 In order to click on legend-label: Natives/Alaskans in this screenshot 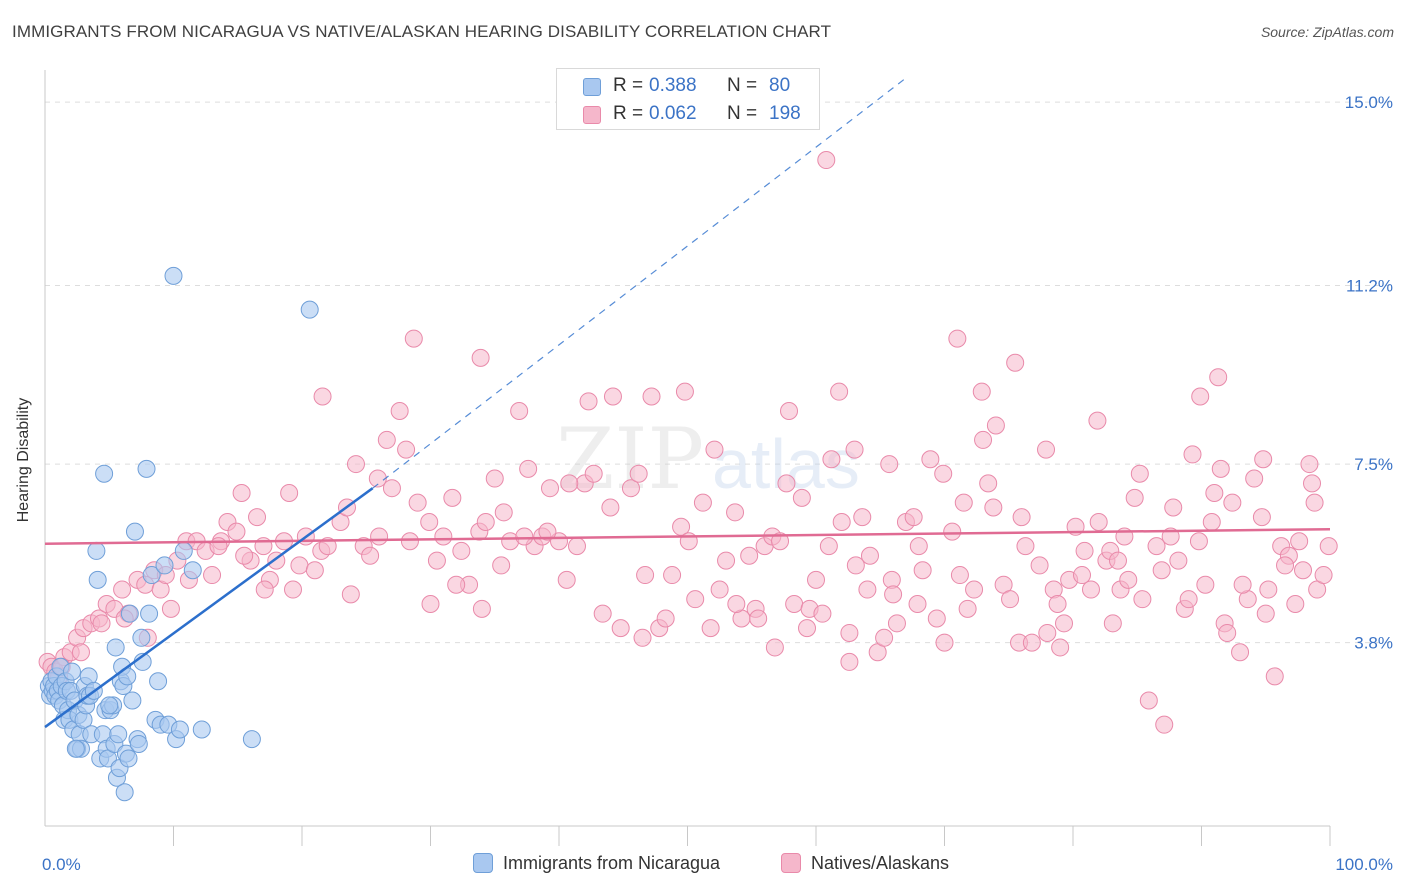, I will do `click(880, 863)`.